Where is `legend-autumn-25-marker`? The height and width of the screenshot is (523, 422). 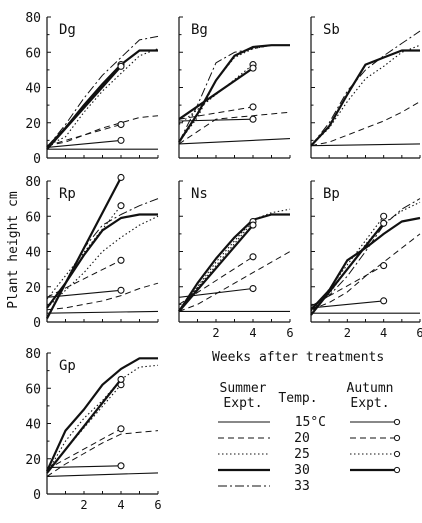 legend-autumn-25-marker is located at coordinates (397, 454).